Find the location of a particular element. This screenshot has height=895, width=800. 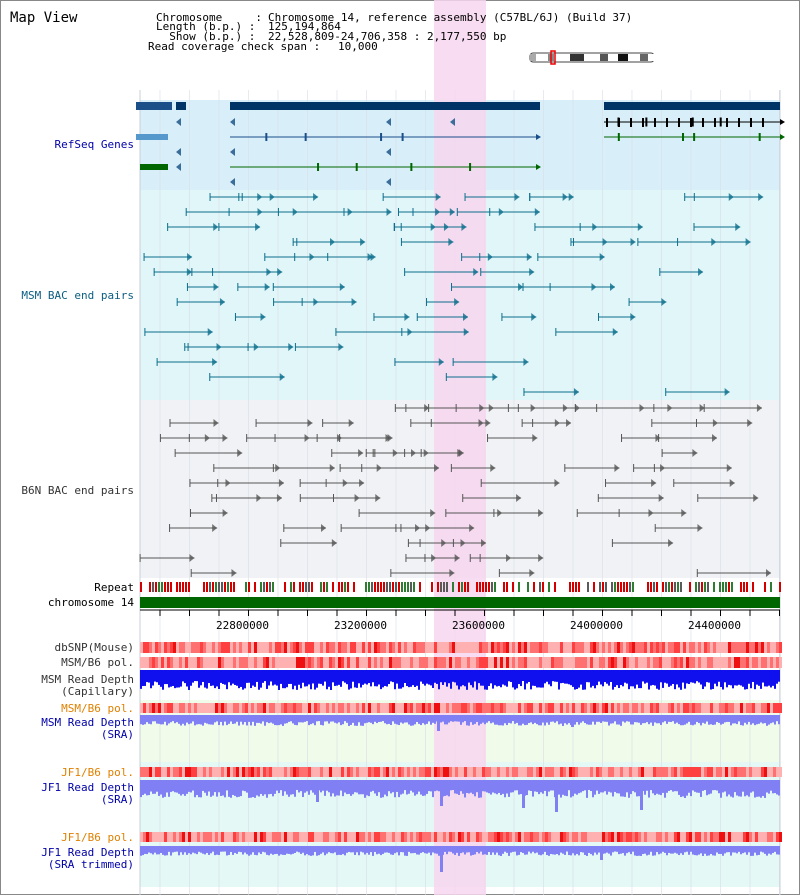

coverage-label: Read coverage check span : is located at coordinates (237, 46).